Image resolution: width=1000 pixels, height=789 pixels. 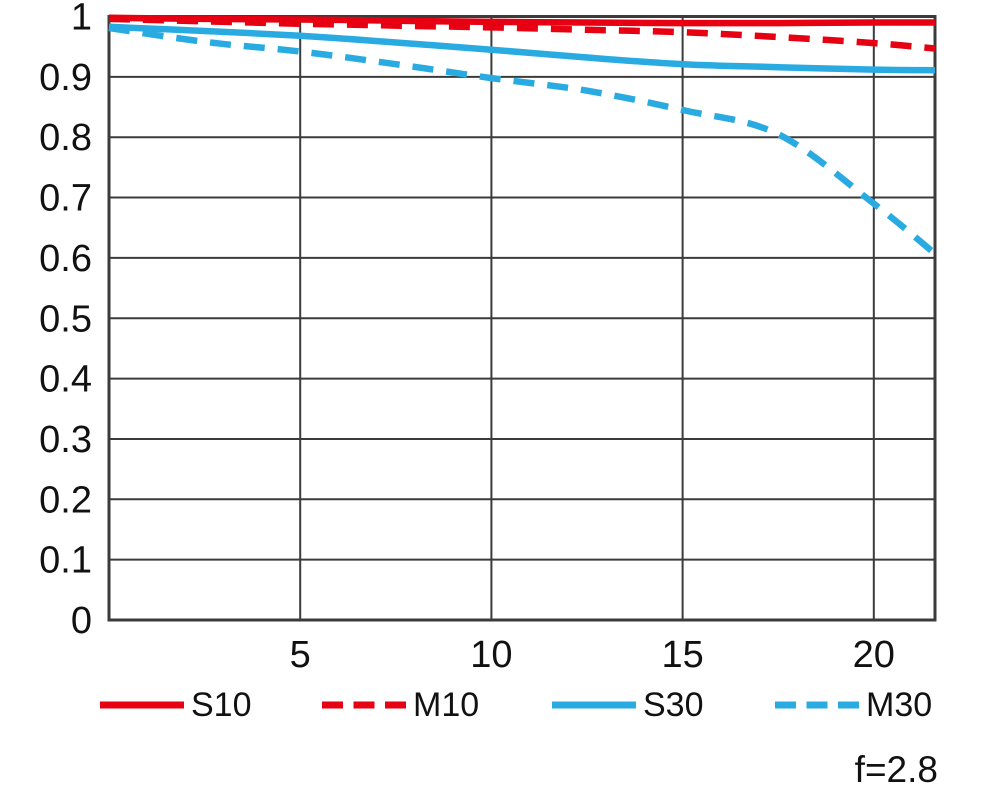 What do you see at coordinates (142, 705) in the screenshot?
I see `legend-line-solid-red-icon` at bounding box center [142, 705].